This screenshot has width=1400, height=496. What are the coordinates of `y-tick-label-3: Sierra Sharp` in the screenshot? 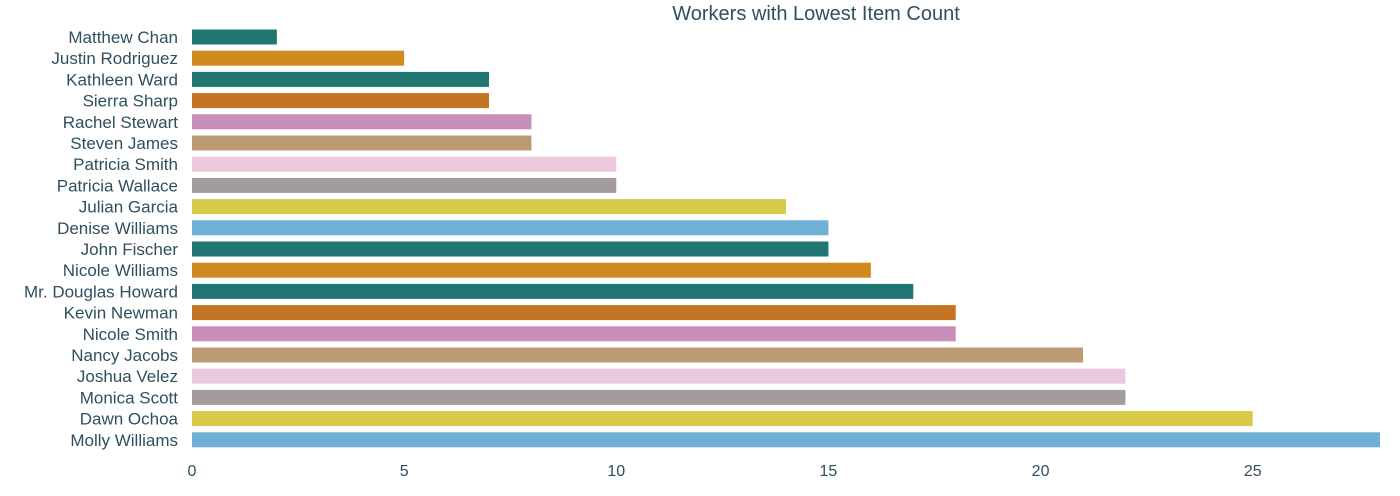 It's located at (130, 101).